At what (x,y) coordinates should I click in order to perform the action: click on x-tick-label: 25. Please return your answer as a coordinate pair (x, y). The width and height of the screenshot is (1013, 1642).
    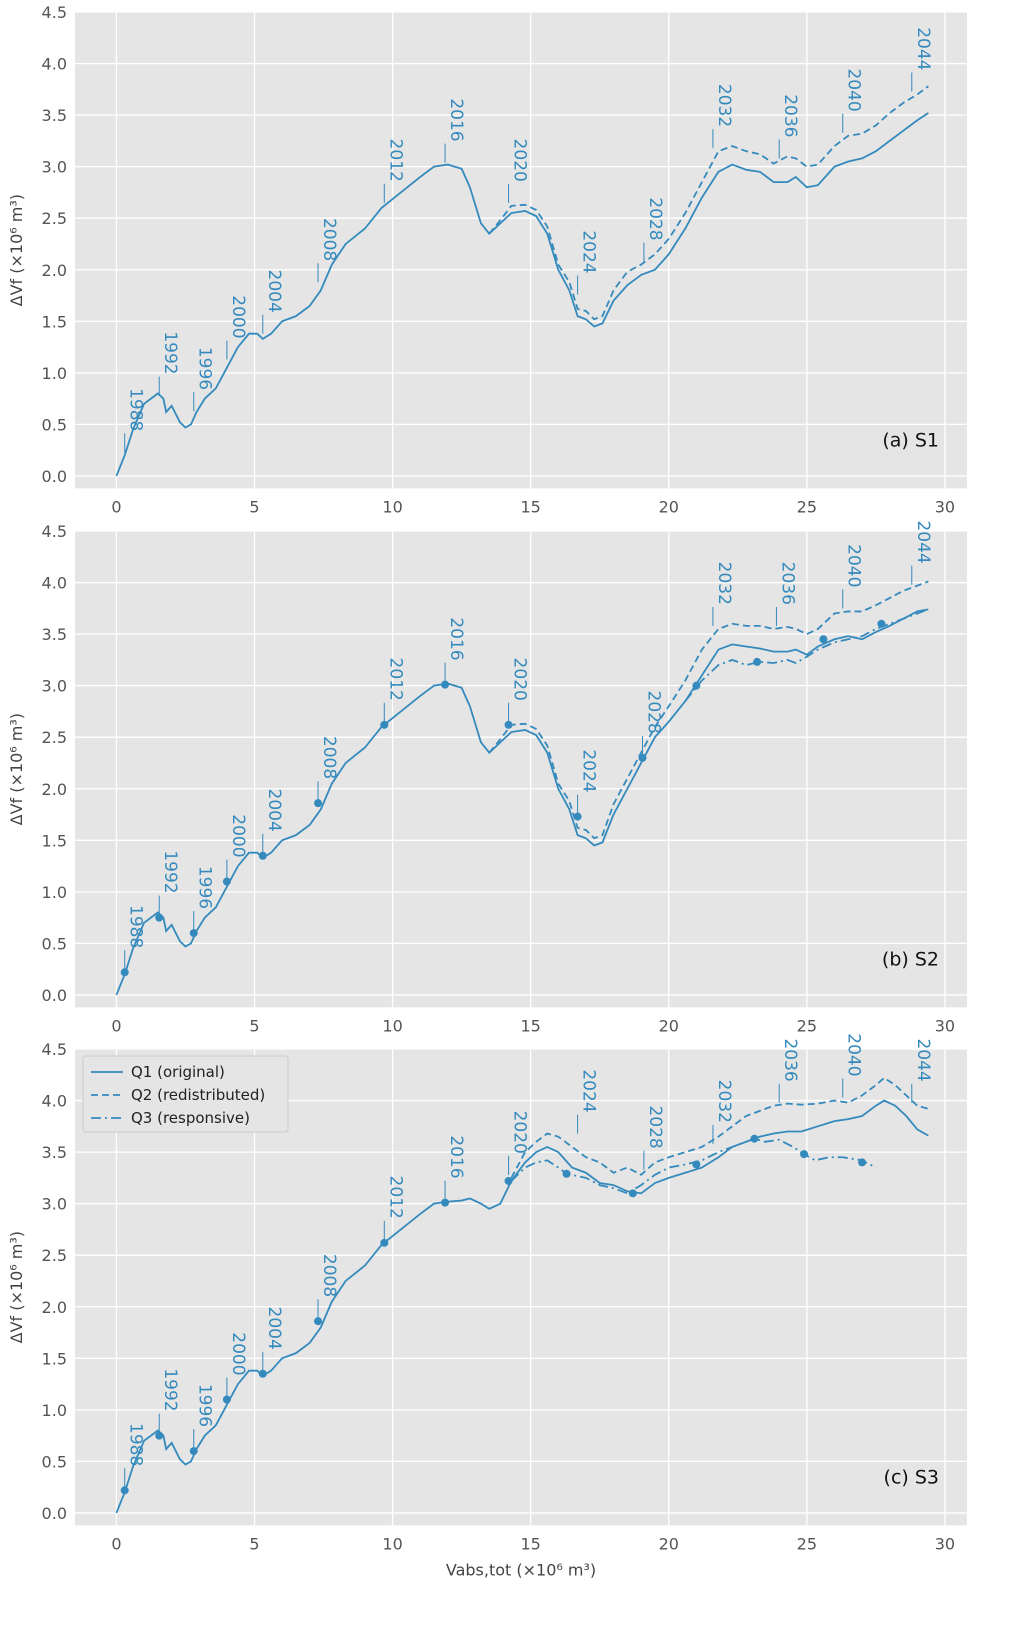
    Looking at the image, I should click on (807, 1543).